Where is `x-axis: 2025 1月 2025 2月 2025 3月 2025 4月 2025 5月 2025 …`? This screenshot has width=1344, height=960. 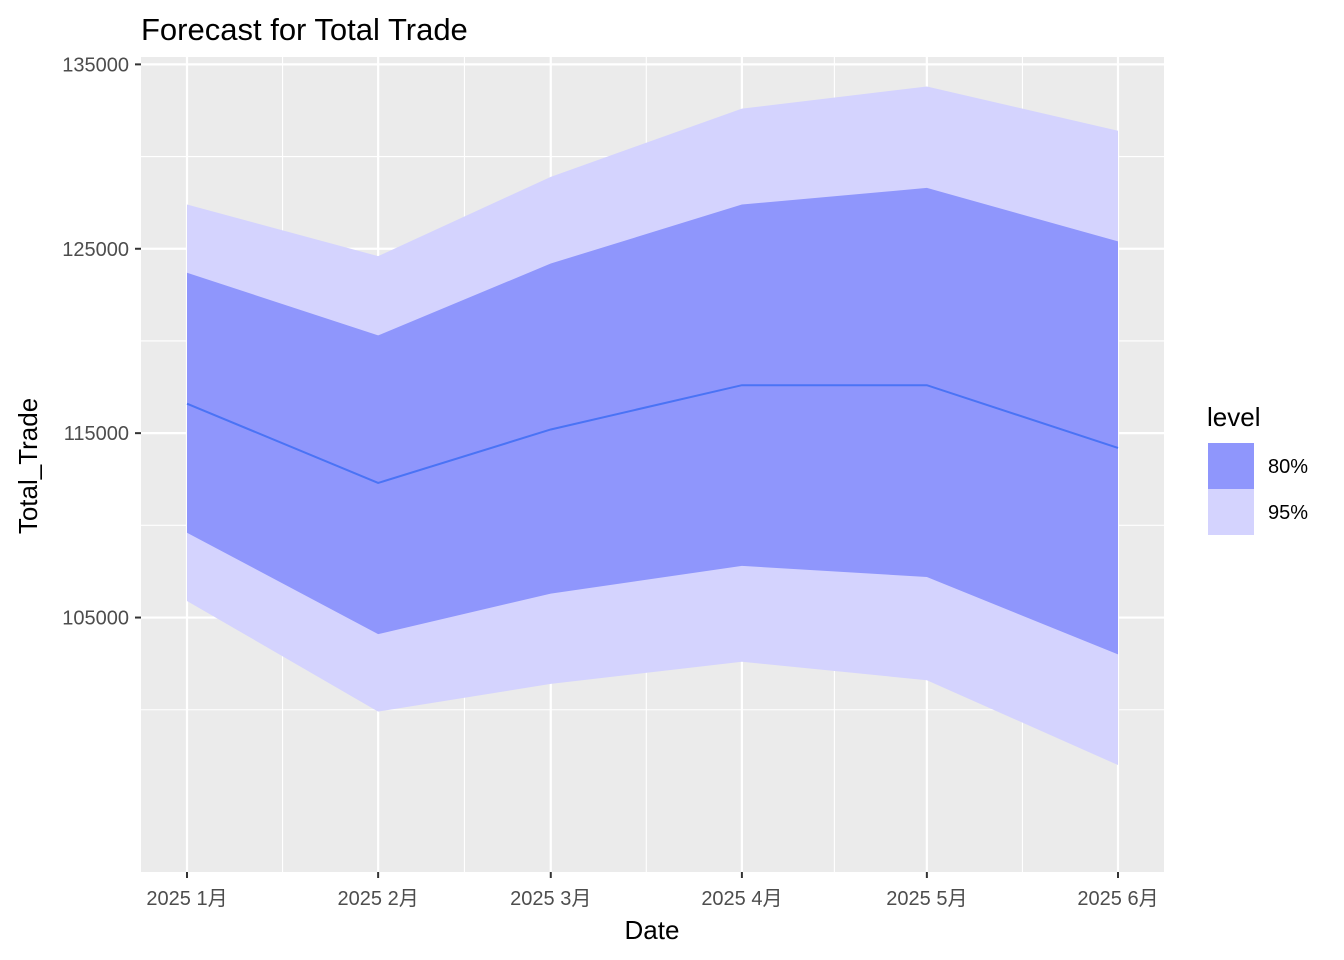 x-axis: 2025 1月 2025 2月 2025 3月 2025 4月 2025 5月 2025 … is located at coordinates (652, 891).